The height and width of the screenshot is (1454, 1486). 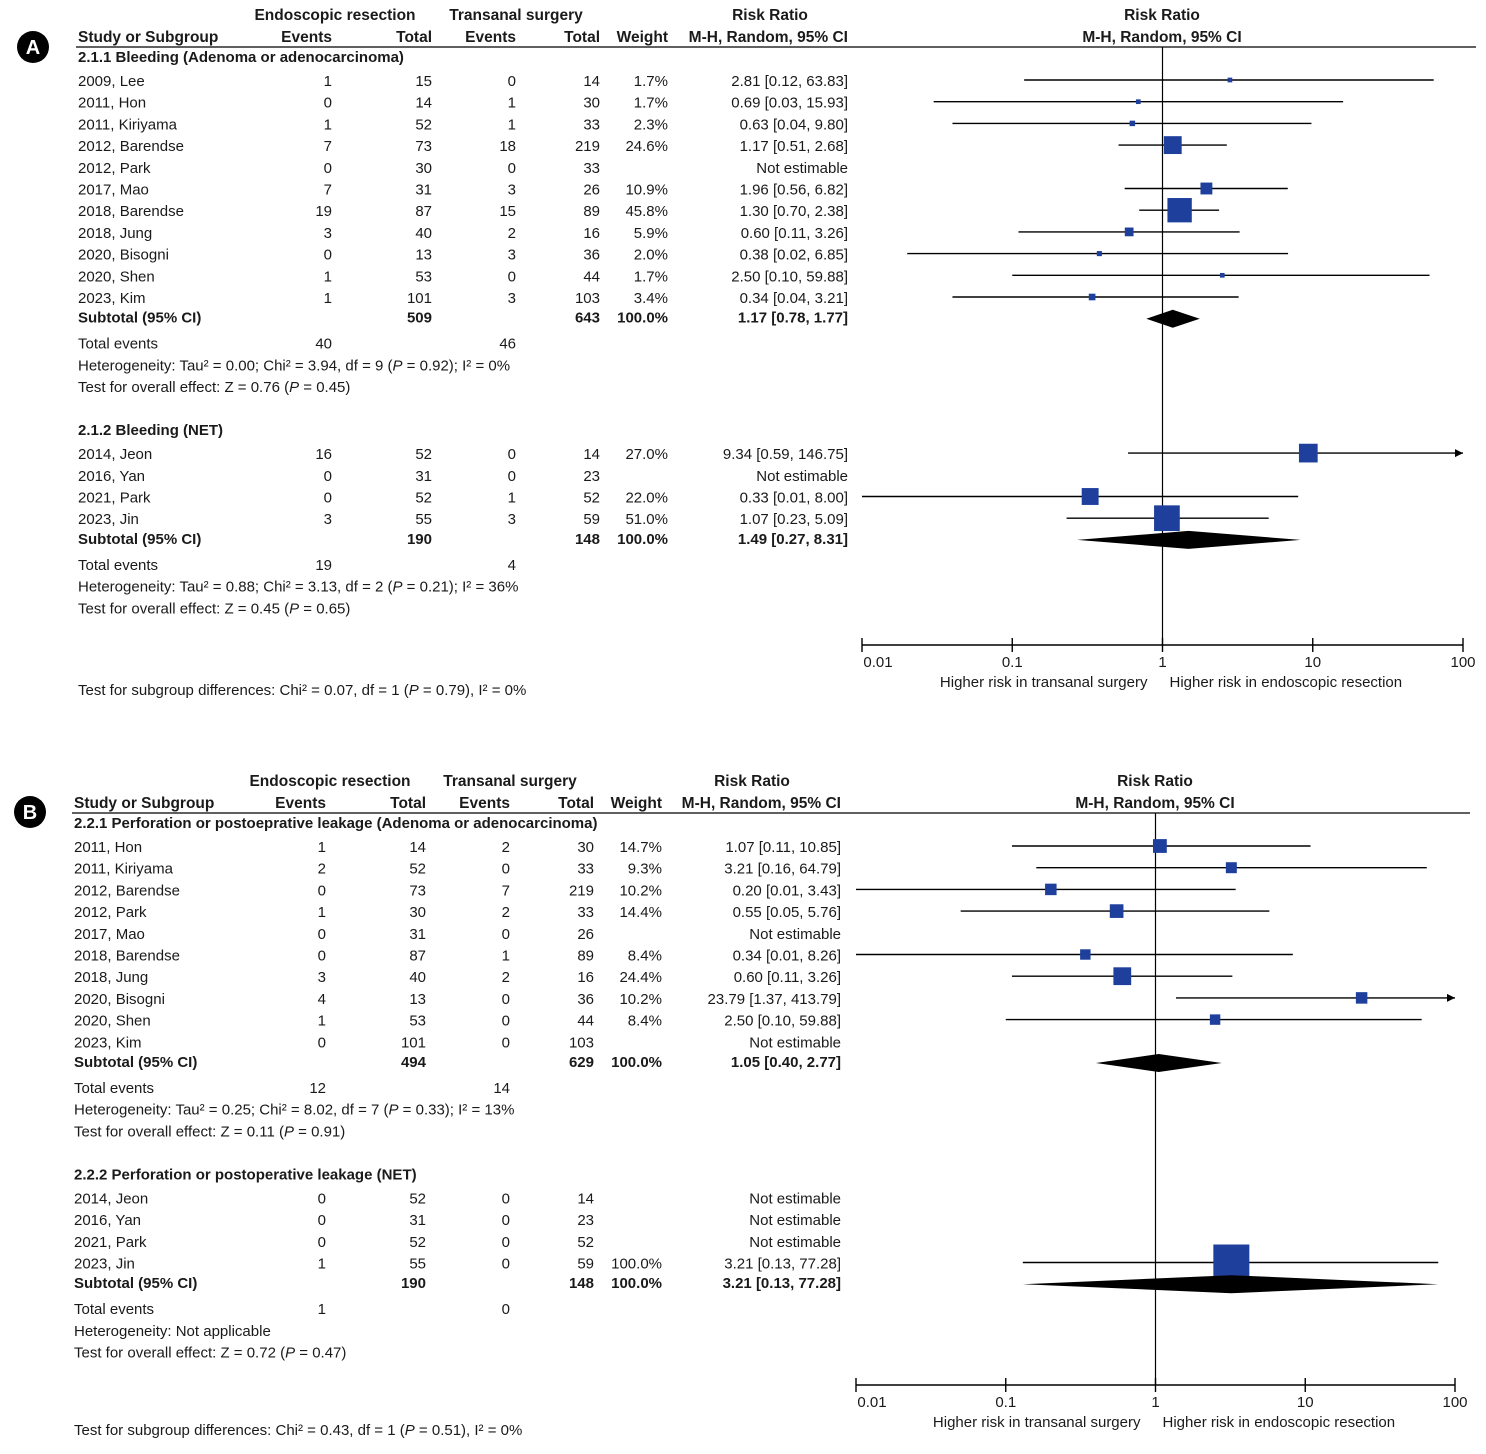 I want to click on study-weight: 22.0%, so click(x=646, y=498).